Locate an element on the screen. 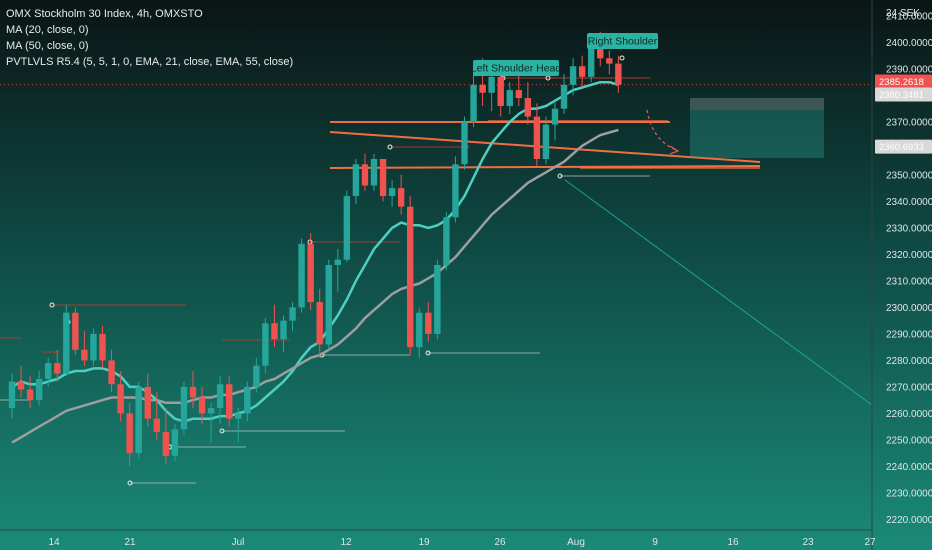  annotation-left-shoulder-head-bg is located at coordinates (516, 68).